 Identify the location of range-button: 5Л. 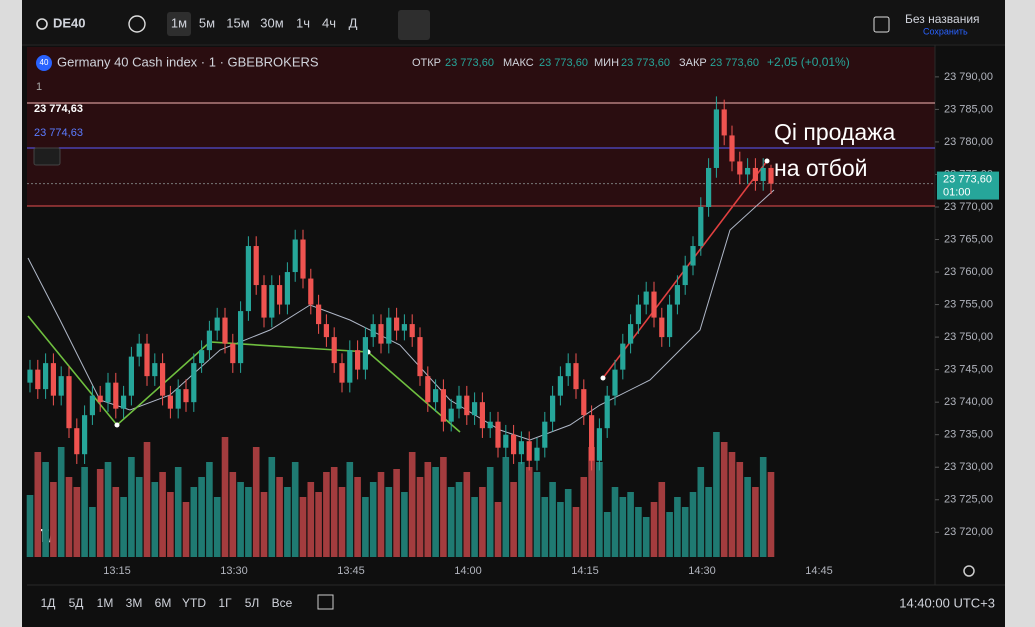
(252, 603).